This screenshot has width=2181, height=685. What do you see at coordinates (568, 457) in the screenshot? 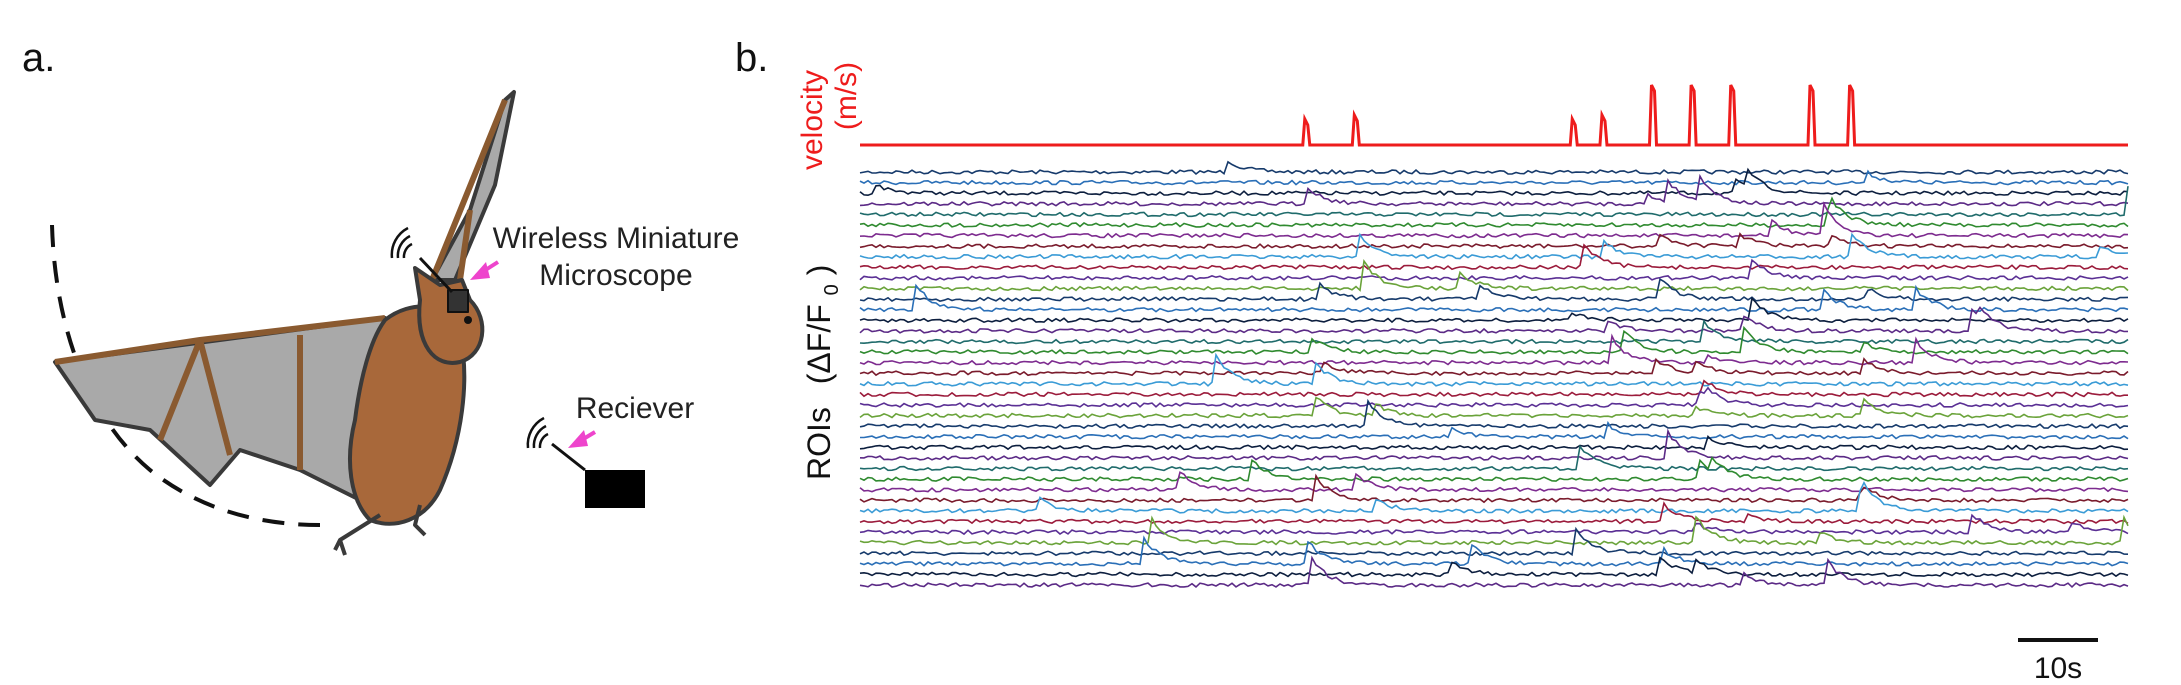
I see `receiver-antenna` at bounding box center [568, 457].